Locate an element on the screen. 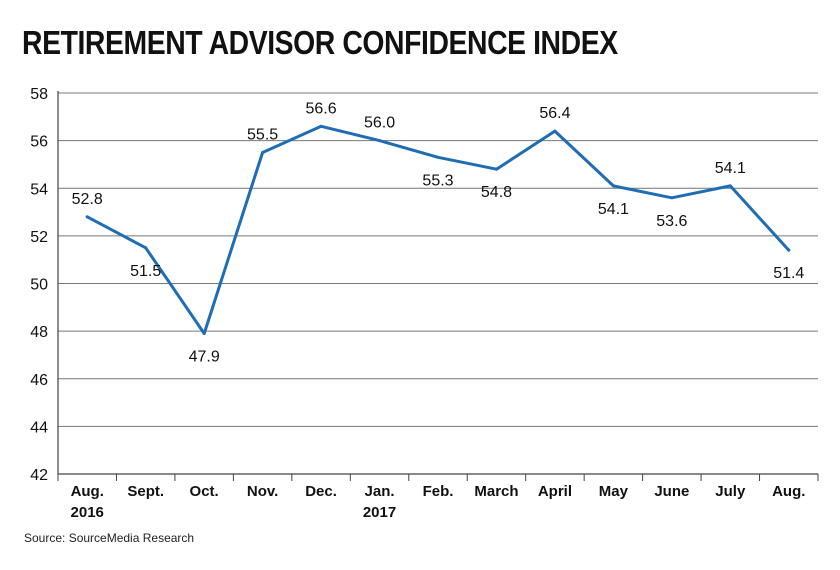 This screenshot has height=570, width=840. data-label: 47.9 is located at coordinates (204, 357).